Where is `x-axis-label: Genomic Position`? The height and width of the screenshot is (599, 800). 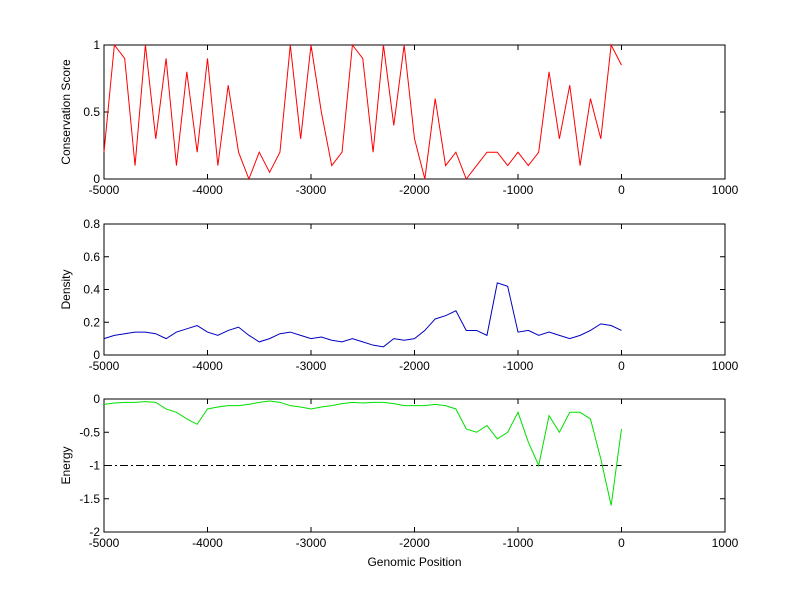
x-axis-label: Genomic Position is located at coordinates (414, 562).